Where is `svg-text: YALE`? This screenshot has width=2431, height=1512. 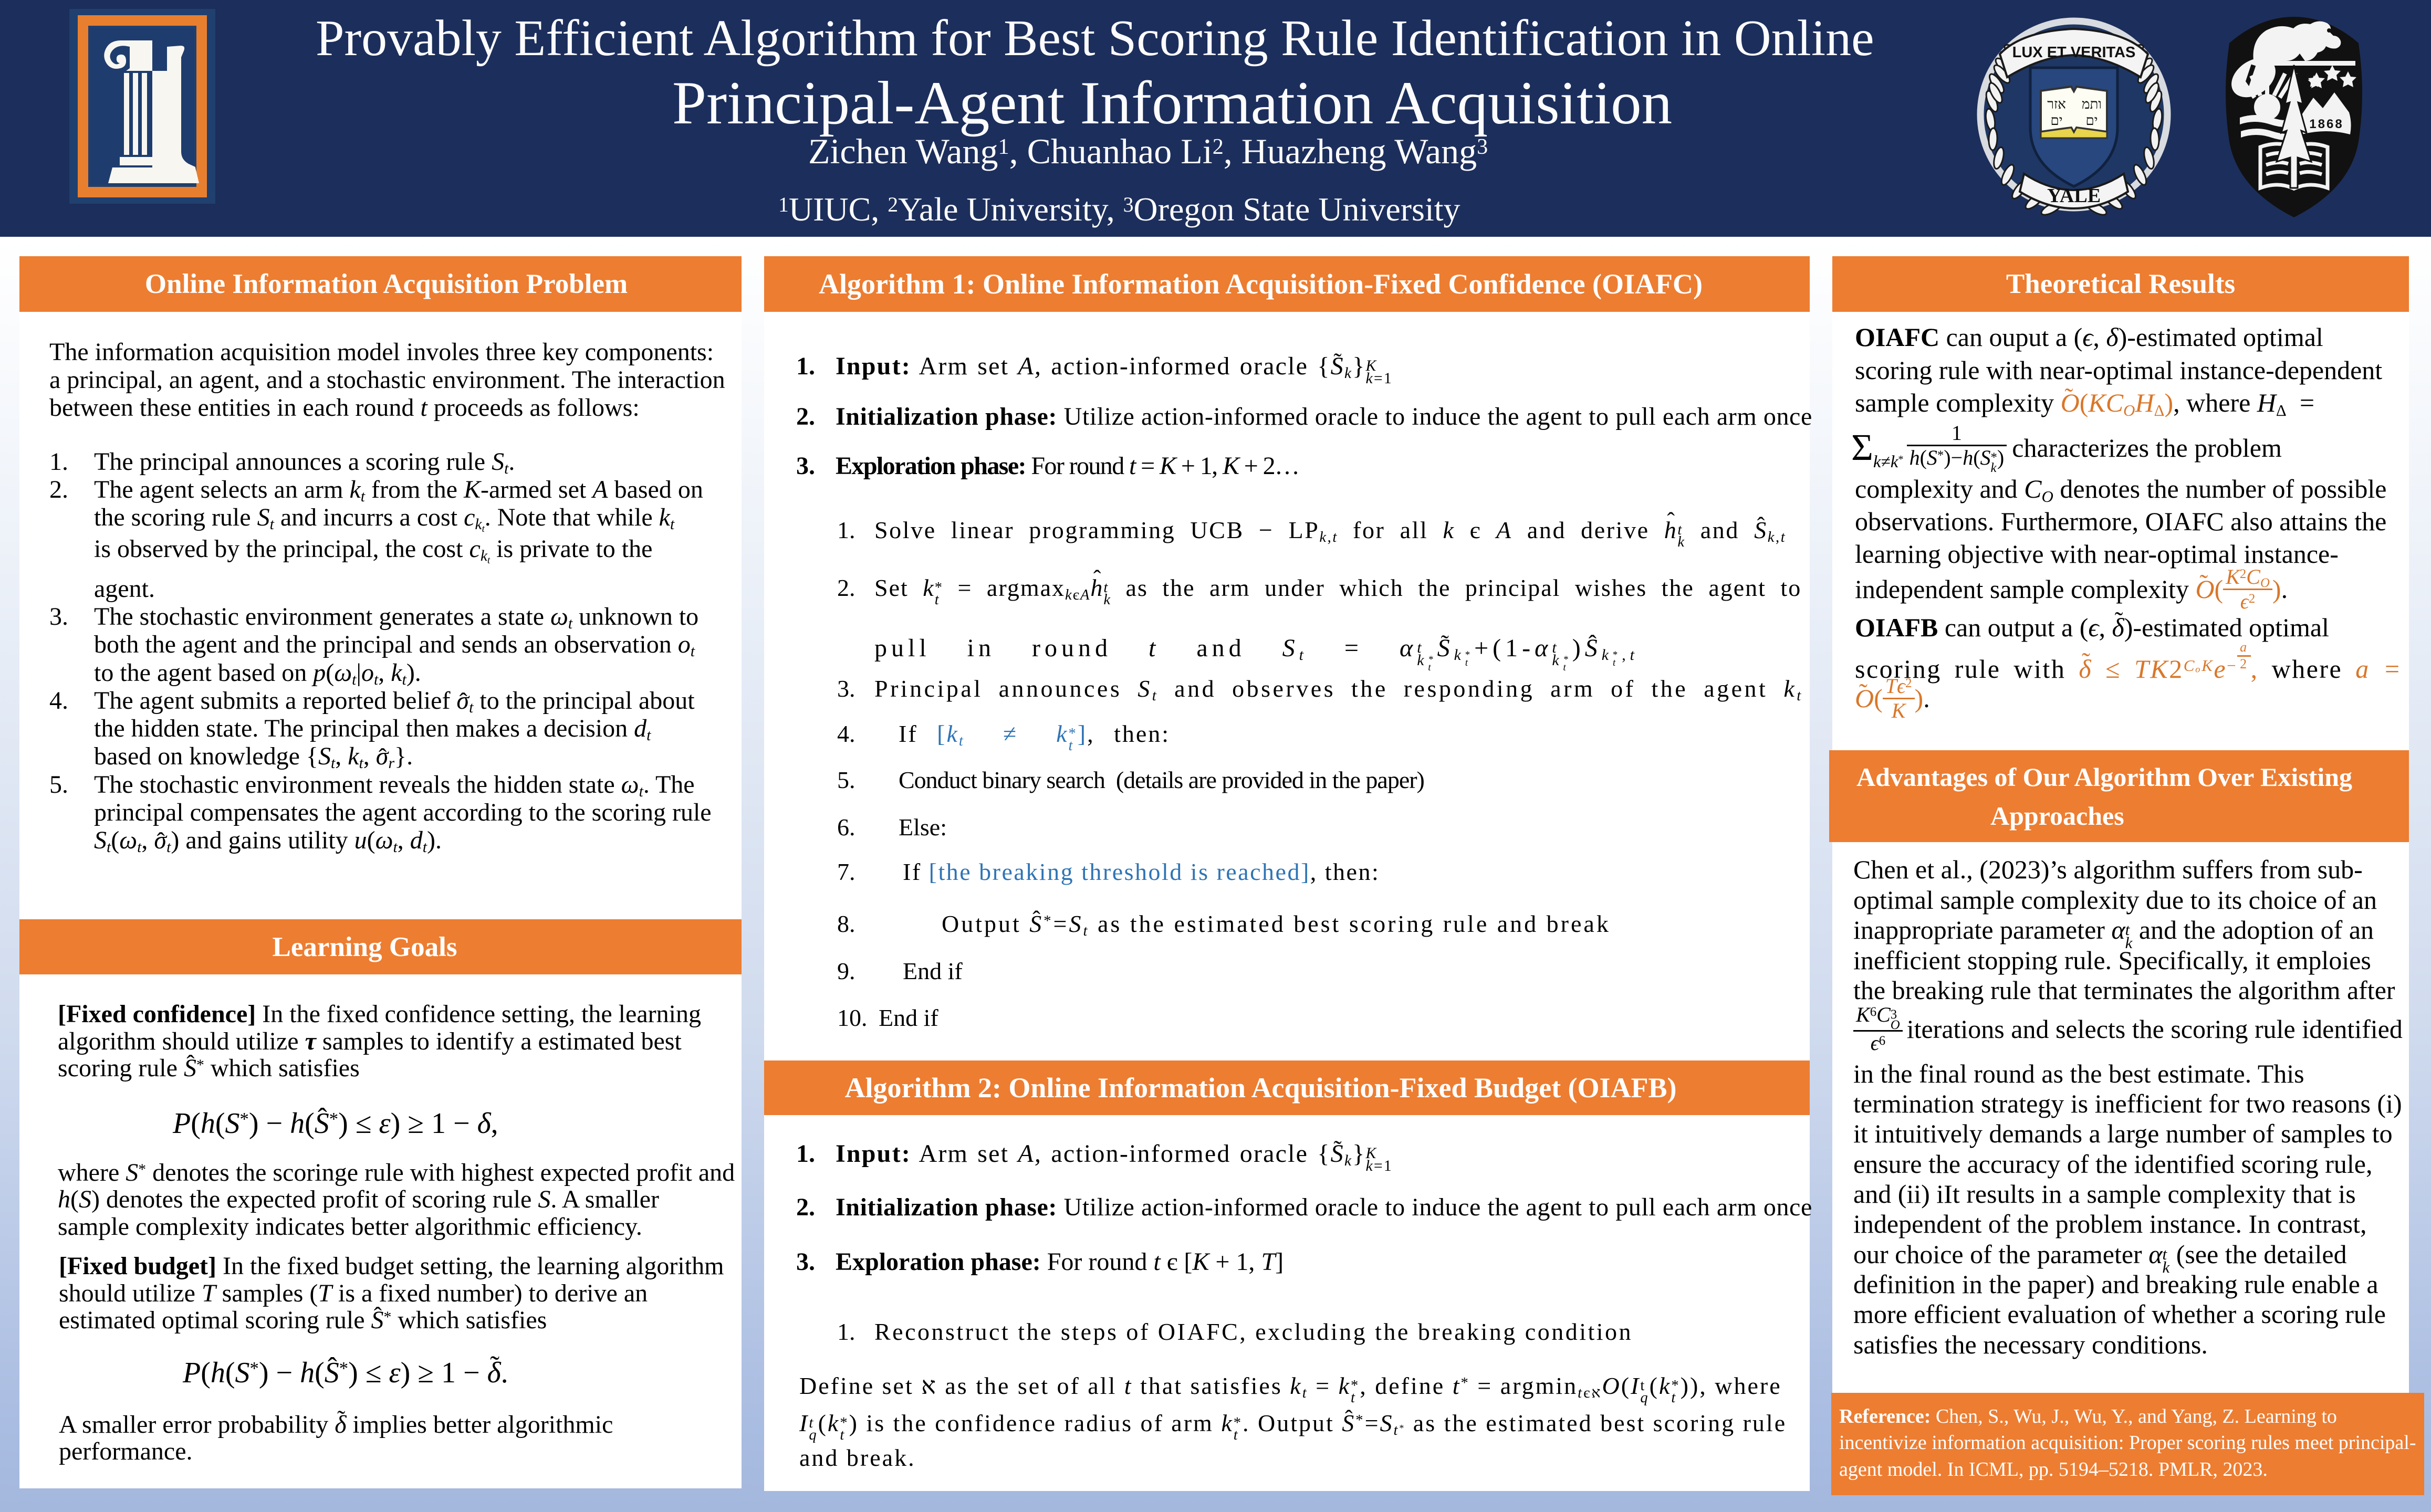
svg-text: YALE is located at coordinates (2074, 196).